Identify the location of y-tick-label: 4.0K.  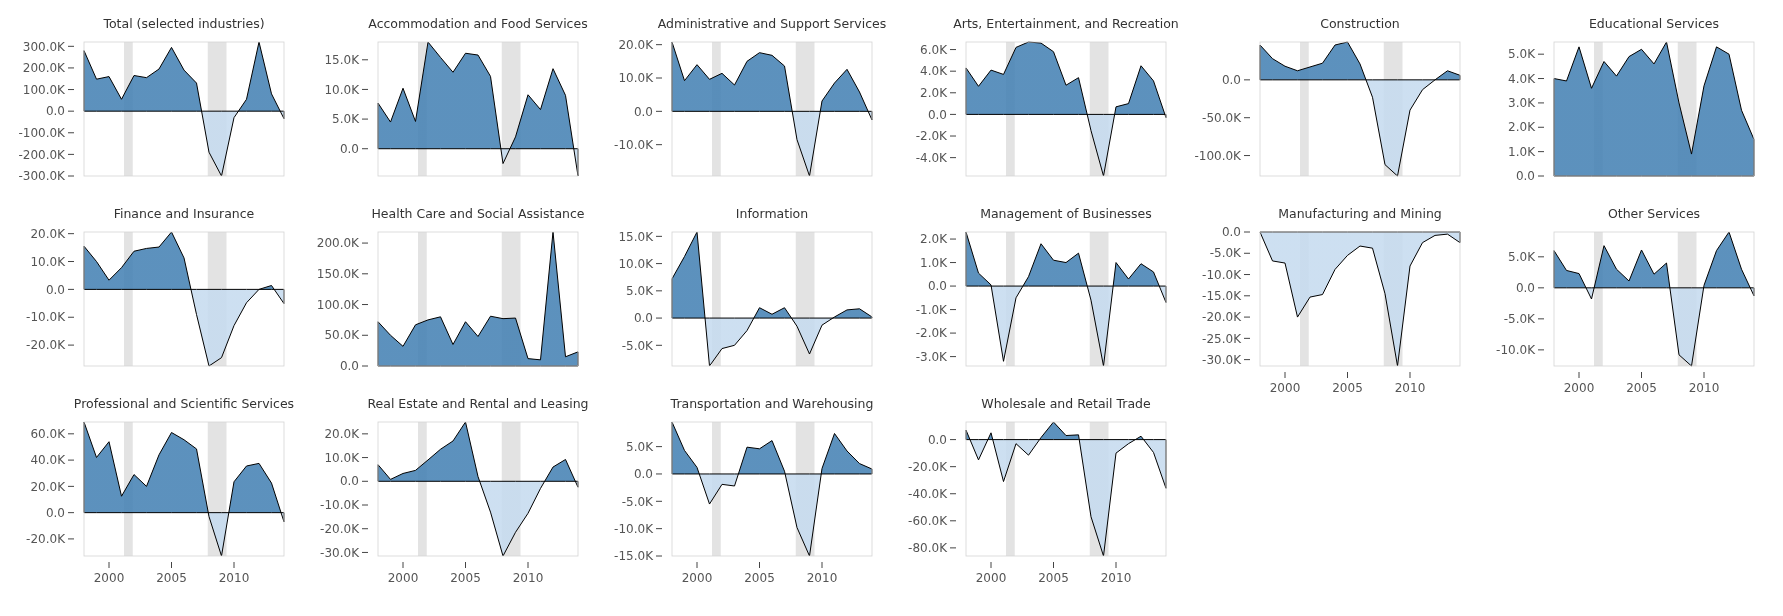
(1522, 78).